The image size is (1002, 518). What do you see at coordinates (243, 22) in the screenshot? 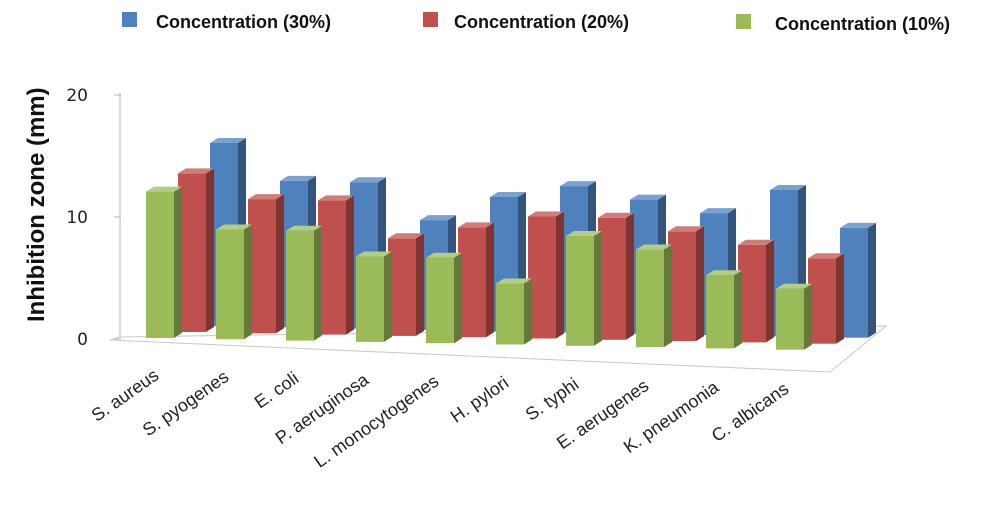
I see `legend-label-30: Concentration (30%)` at bounding box center [243, 22].